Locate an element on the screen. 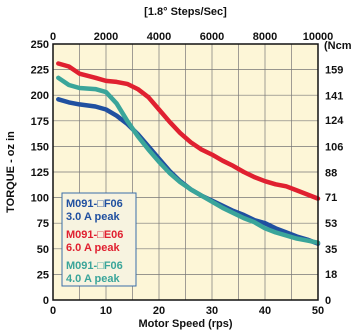 Image resolution: width=355 pixels, height=331 pixels. y-tick-label: 0 is located at coordinates (46, 301).